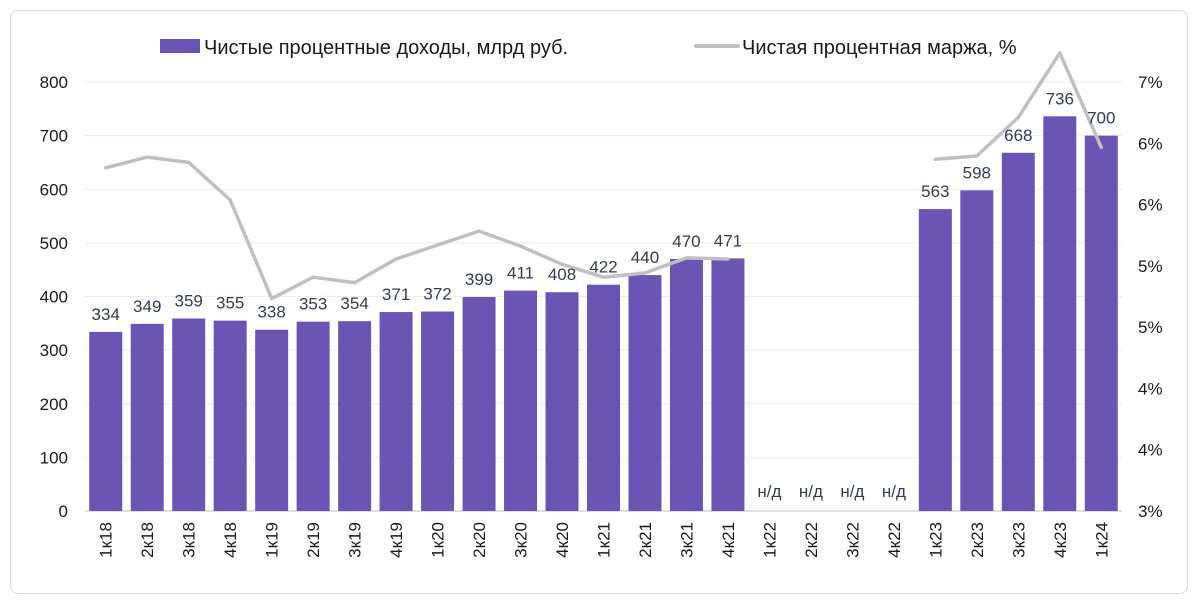  I want to click on bar-value-label: 736, so click(1060, 98).